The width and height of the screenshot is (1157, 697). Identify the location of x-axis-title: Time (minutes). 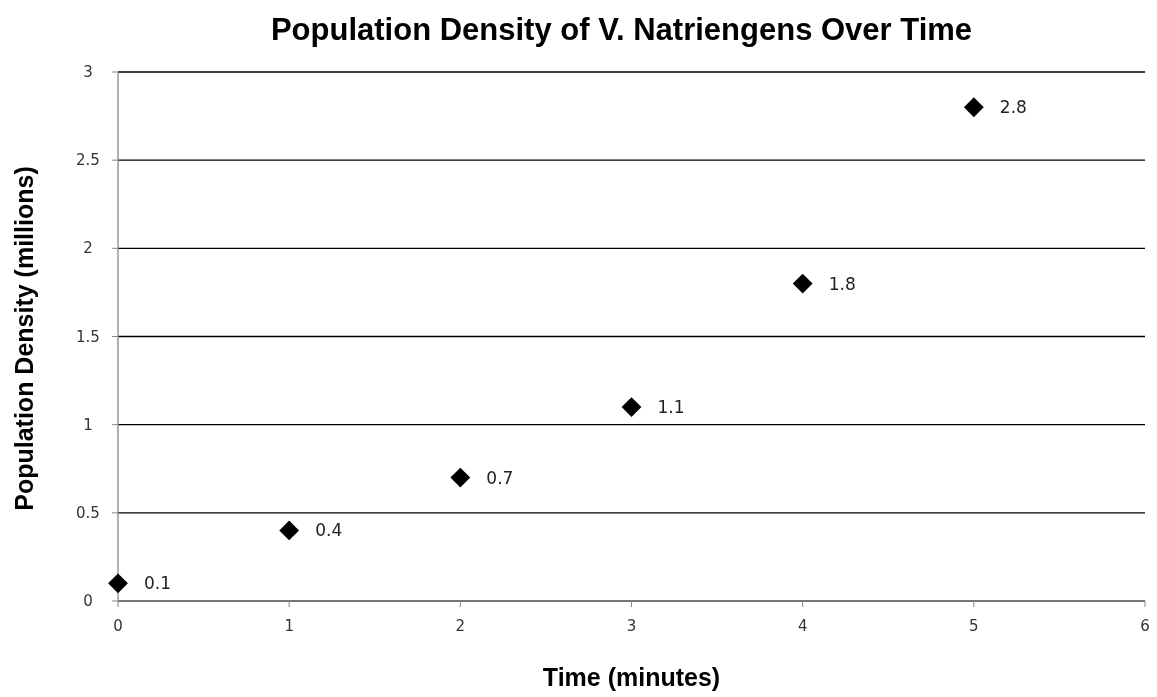
(631, 677).